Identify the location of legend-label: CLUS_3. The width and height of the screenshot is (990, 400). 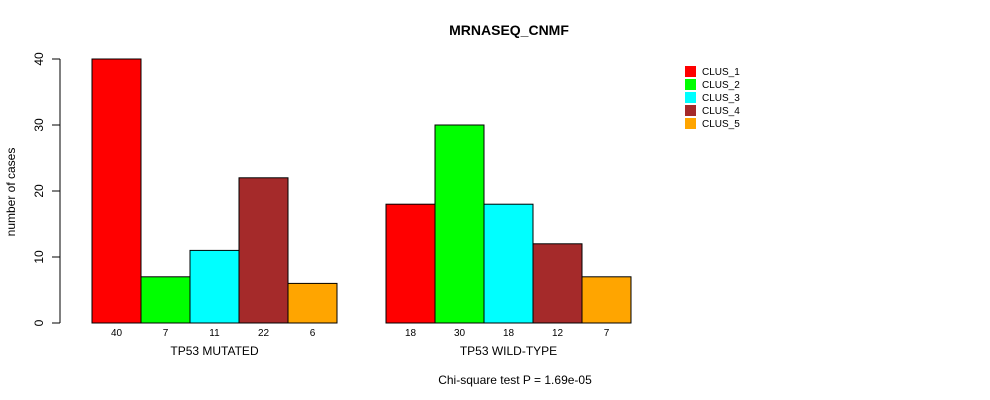
(721, 98).